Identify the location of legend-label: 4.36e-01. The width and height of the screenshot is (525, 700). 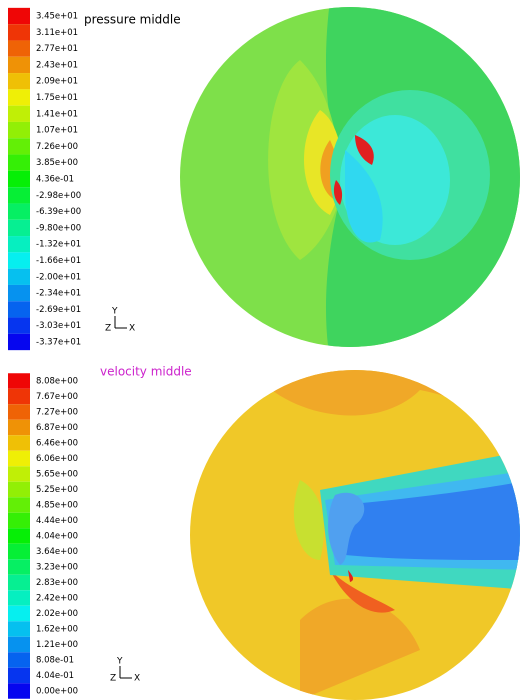
(55, 180).